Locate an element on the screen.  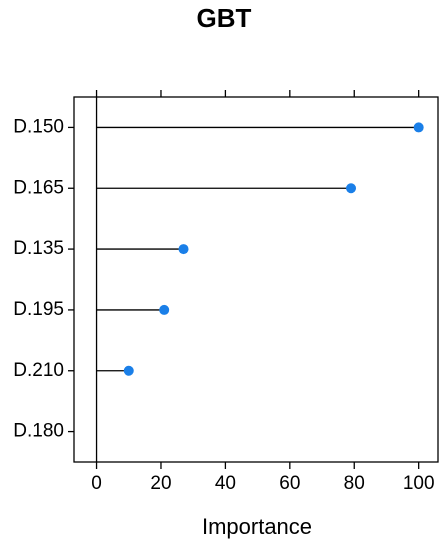
y-tick-label: D.135 is located at coordinates (38, 248).